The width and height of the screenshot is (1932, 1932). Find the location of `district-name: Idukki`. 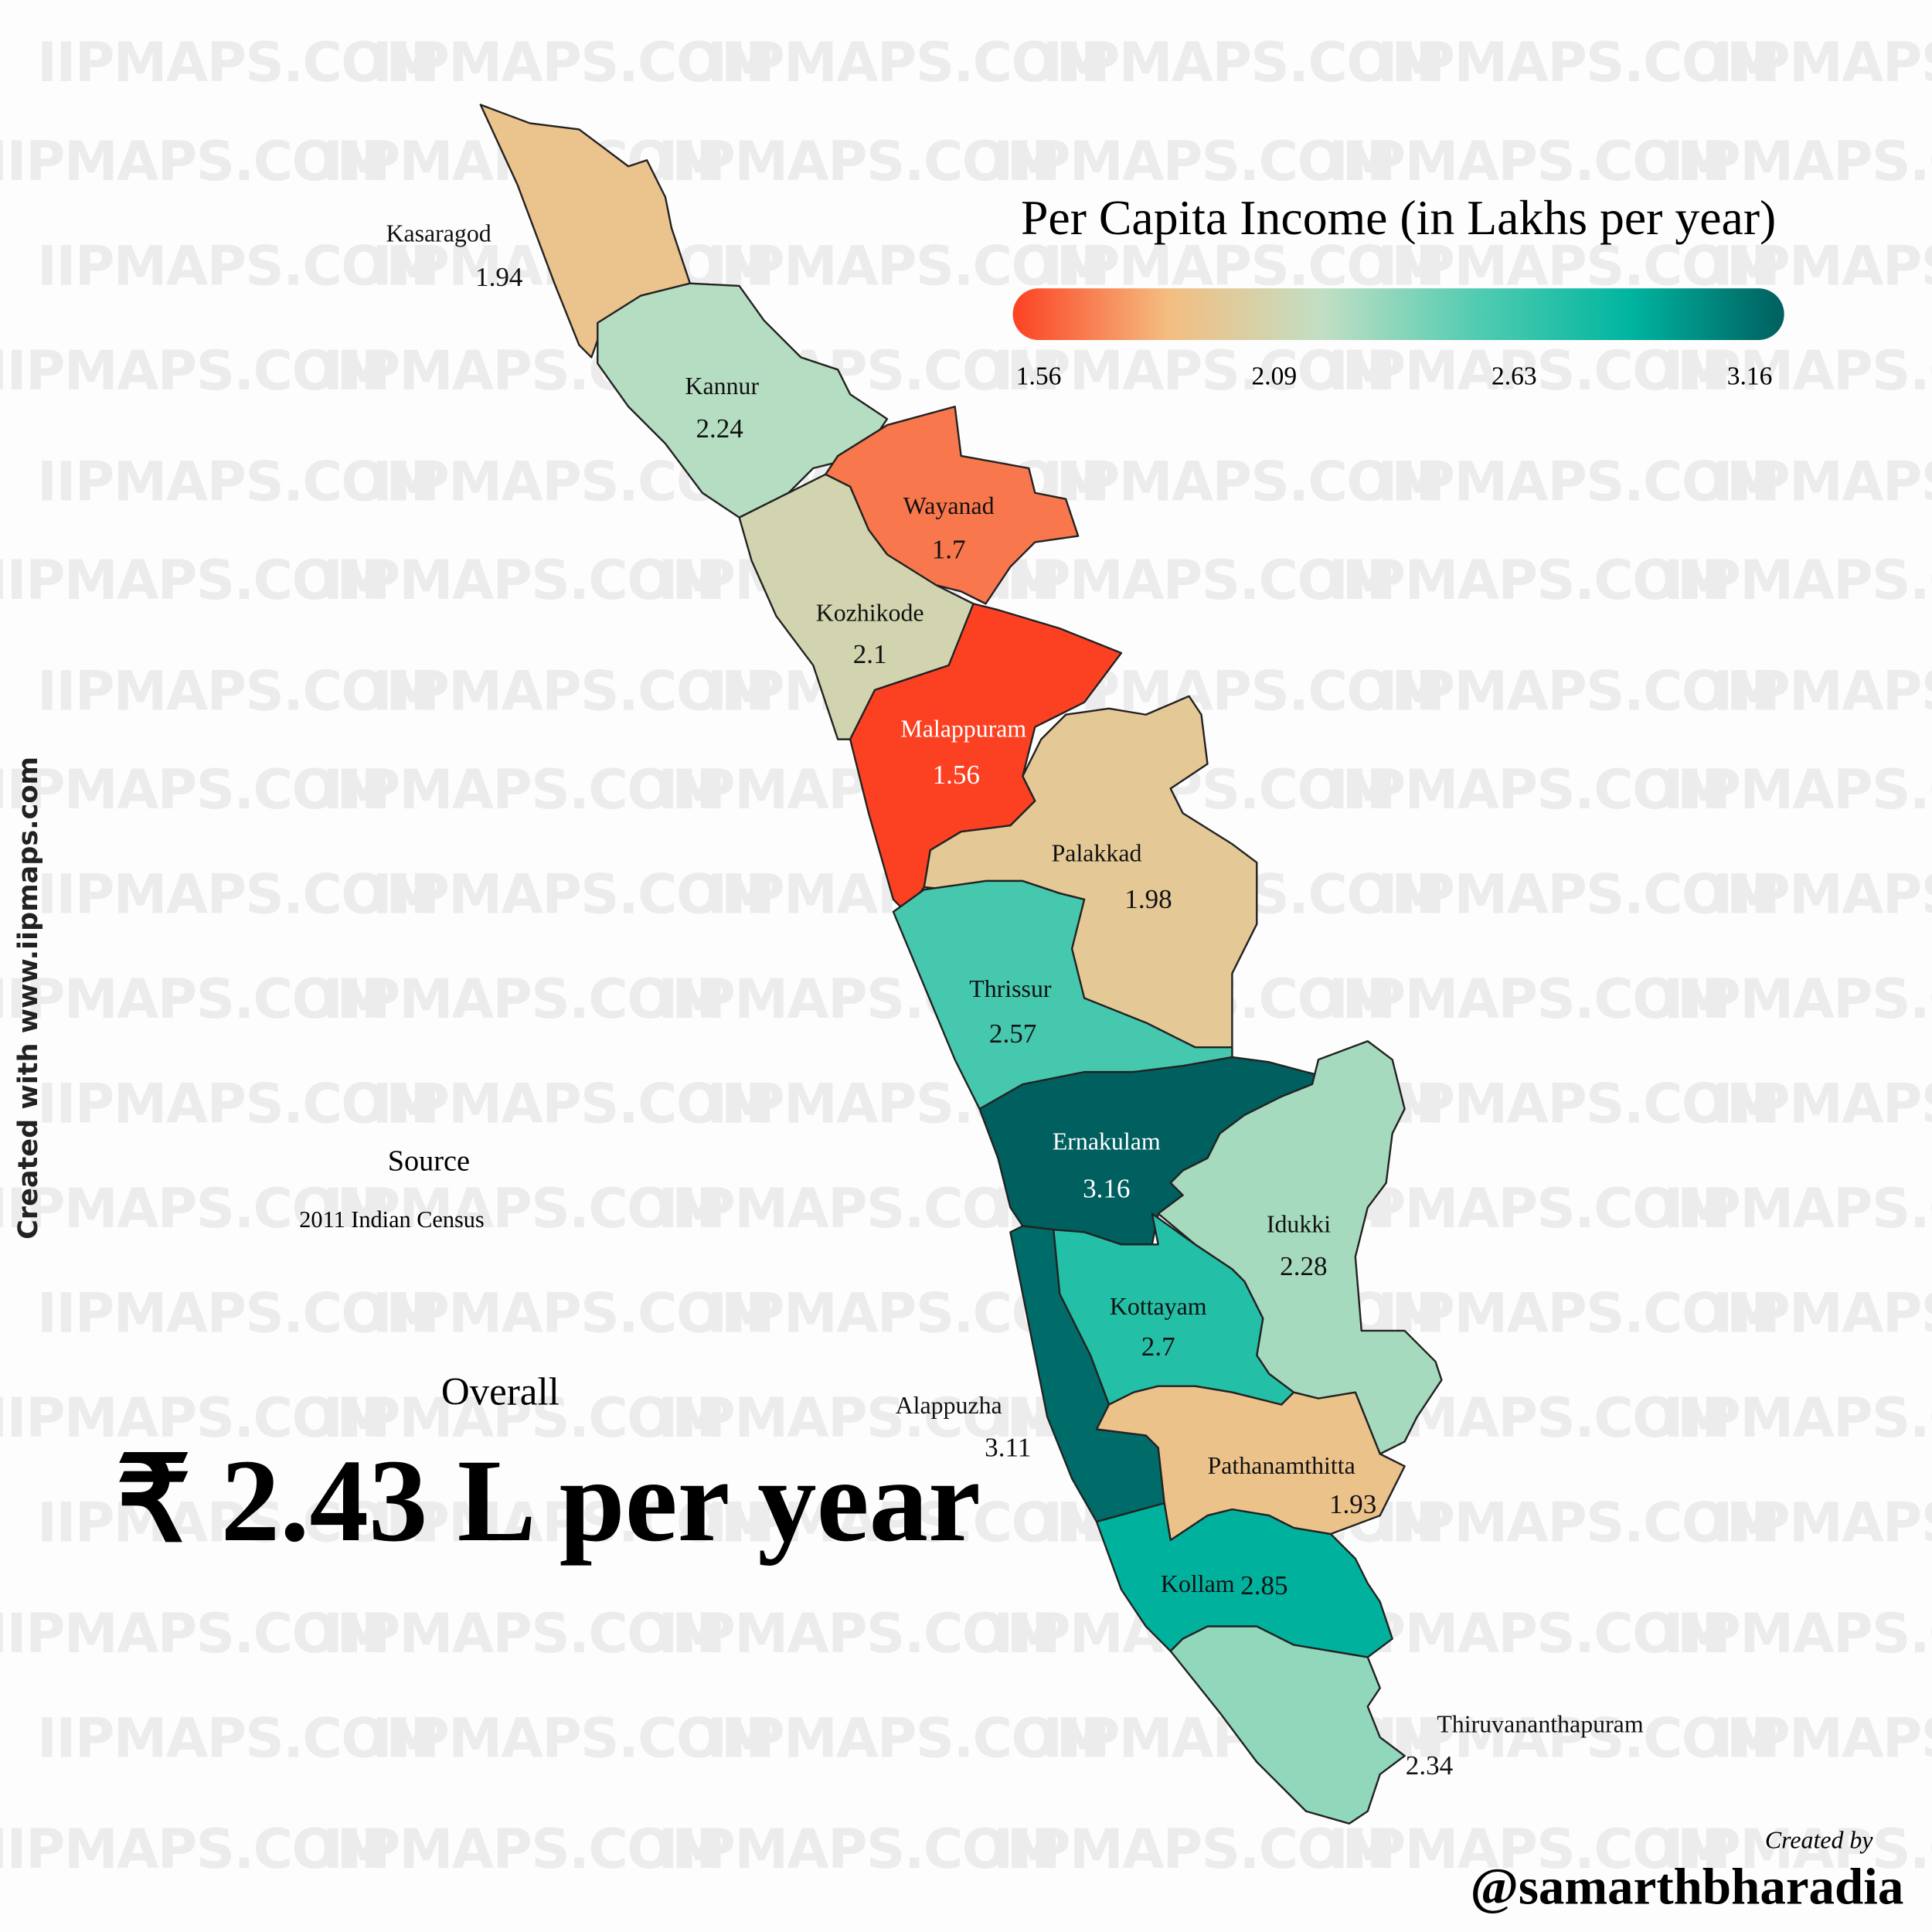

district-name: Idukki is located at coordinates (1299, 1223).